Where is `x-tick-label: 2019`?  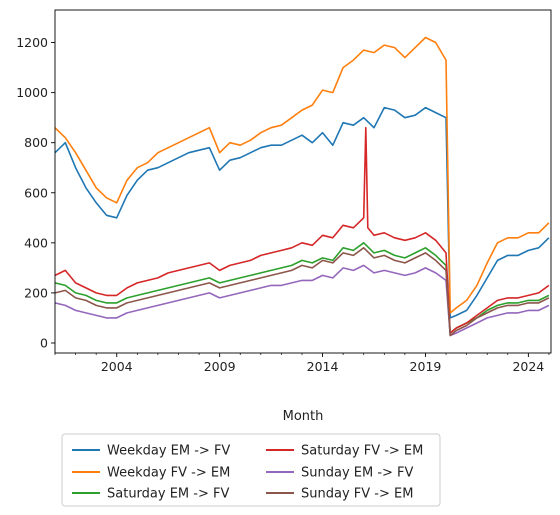
x-tick-label: 2019 is located at coordinates (426, 366).